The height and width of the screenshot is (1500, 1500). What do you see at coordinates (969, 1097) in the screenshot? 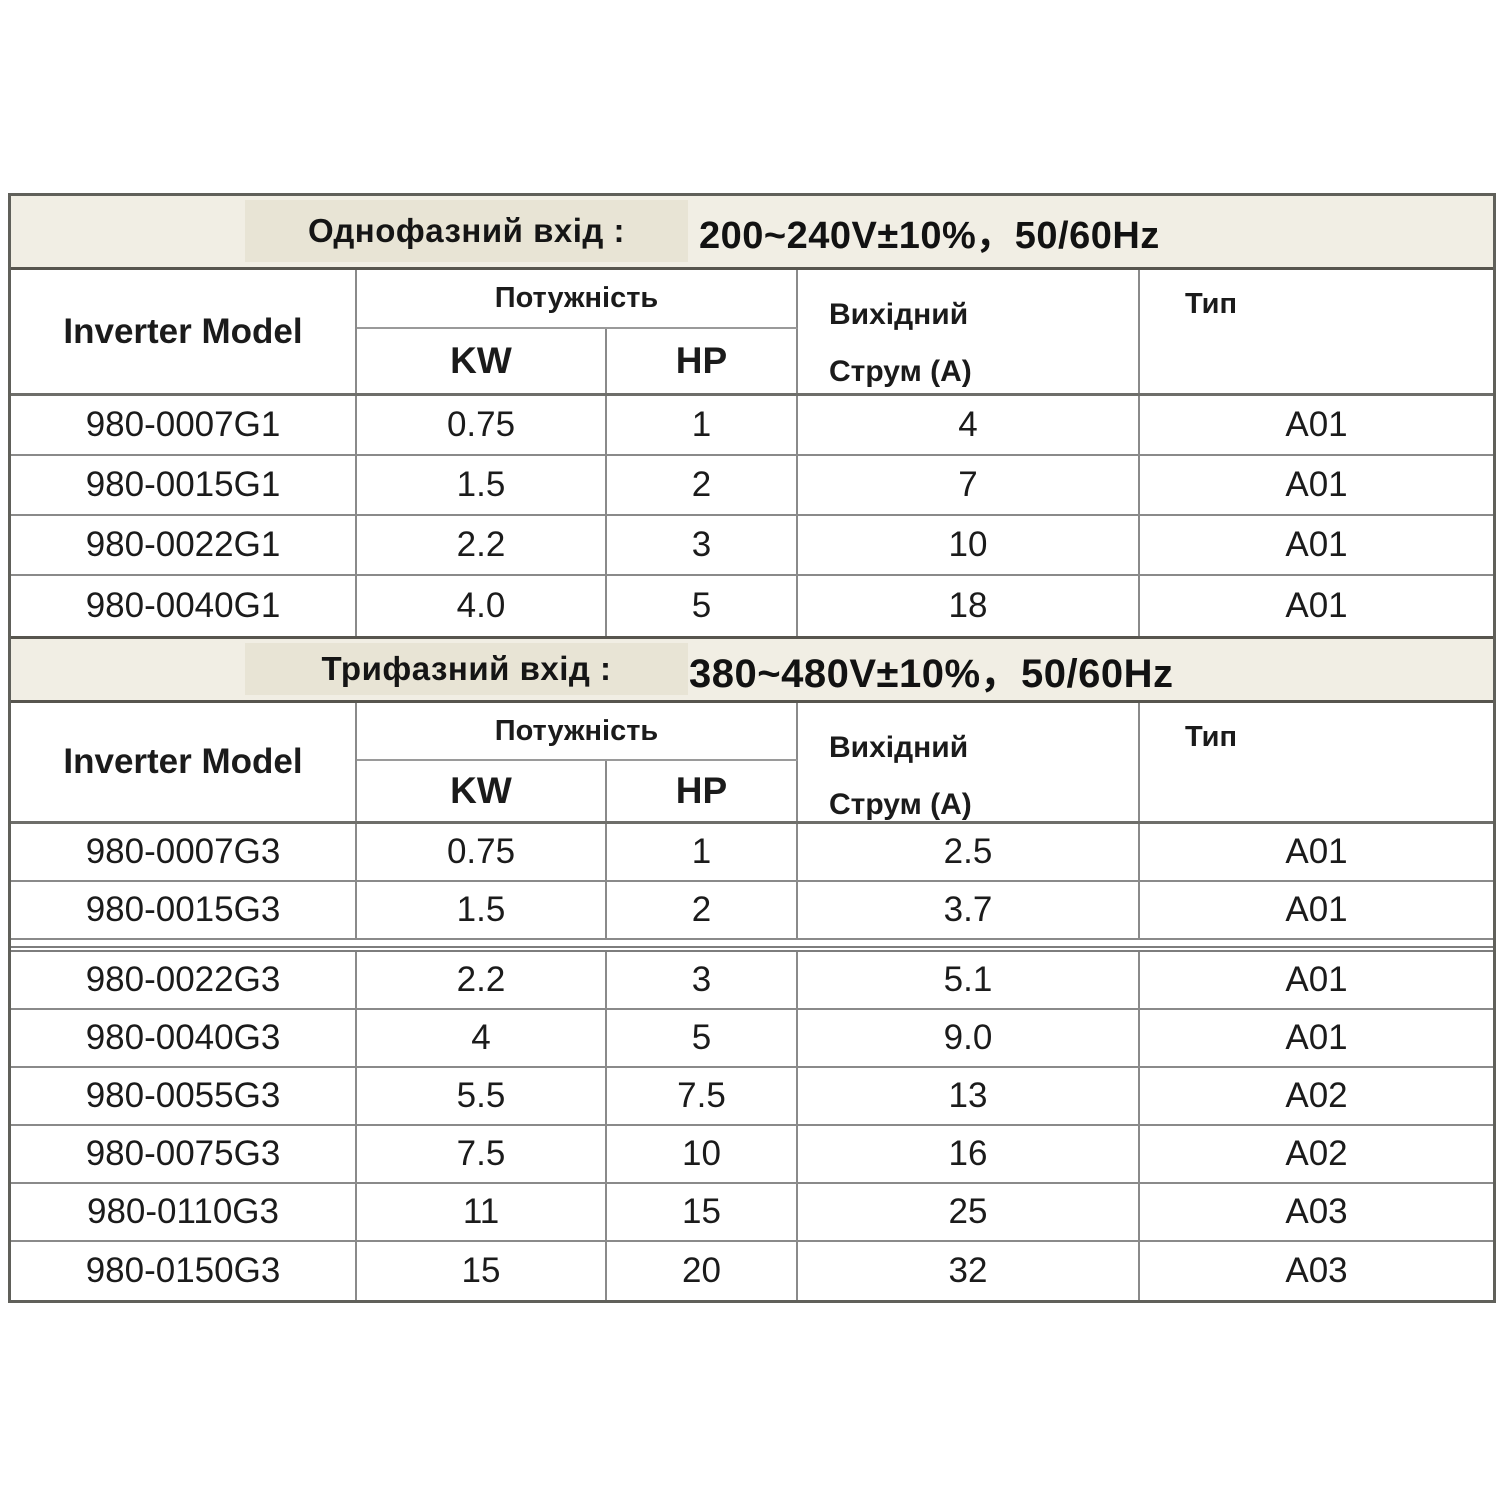
I see `current-cell: 13` at bounding box center [969, 1097].